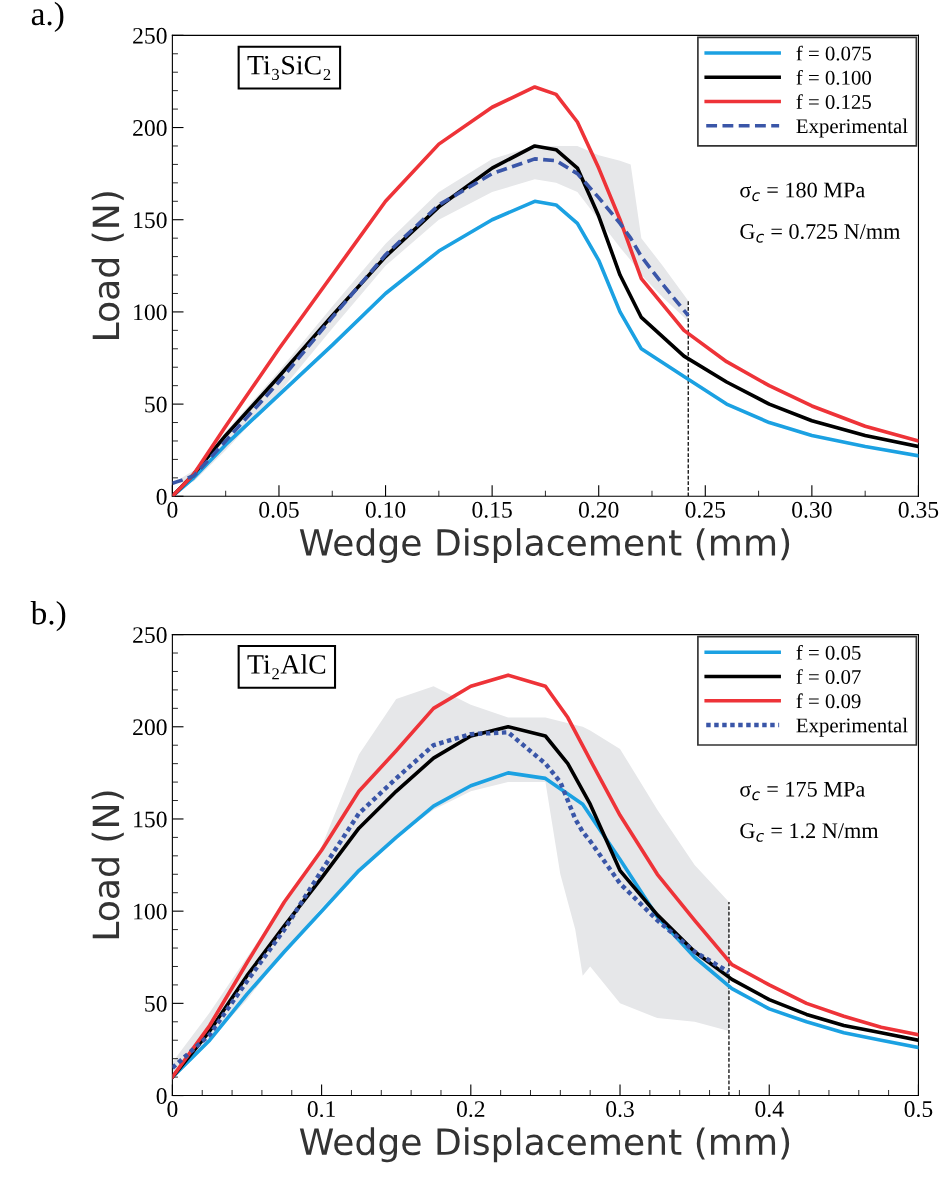 The image size is (942, 1178). I want to click on x-tick-label: 0.4, so click(769, 1109).